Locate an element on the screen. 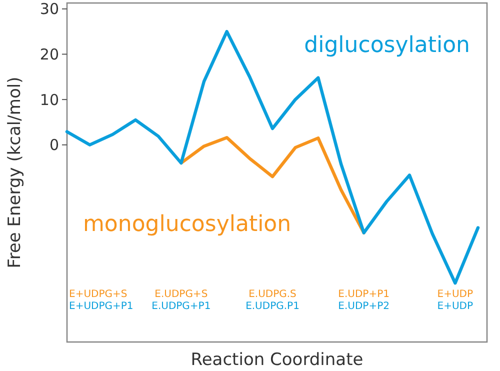 The image size is (500, 371). y-tick-label: 10 is located at coordinates (49, 99).